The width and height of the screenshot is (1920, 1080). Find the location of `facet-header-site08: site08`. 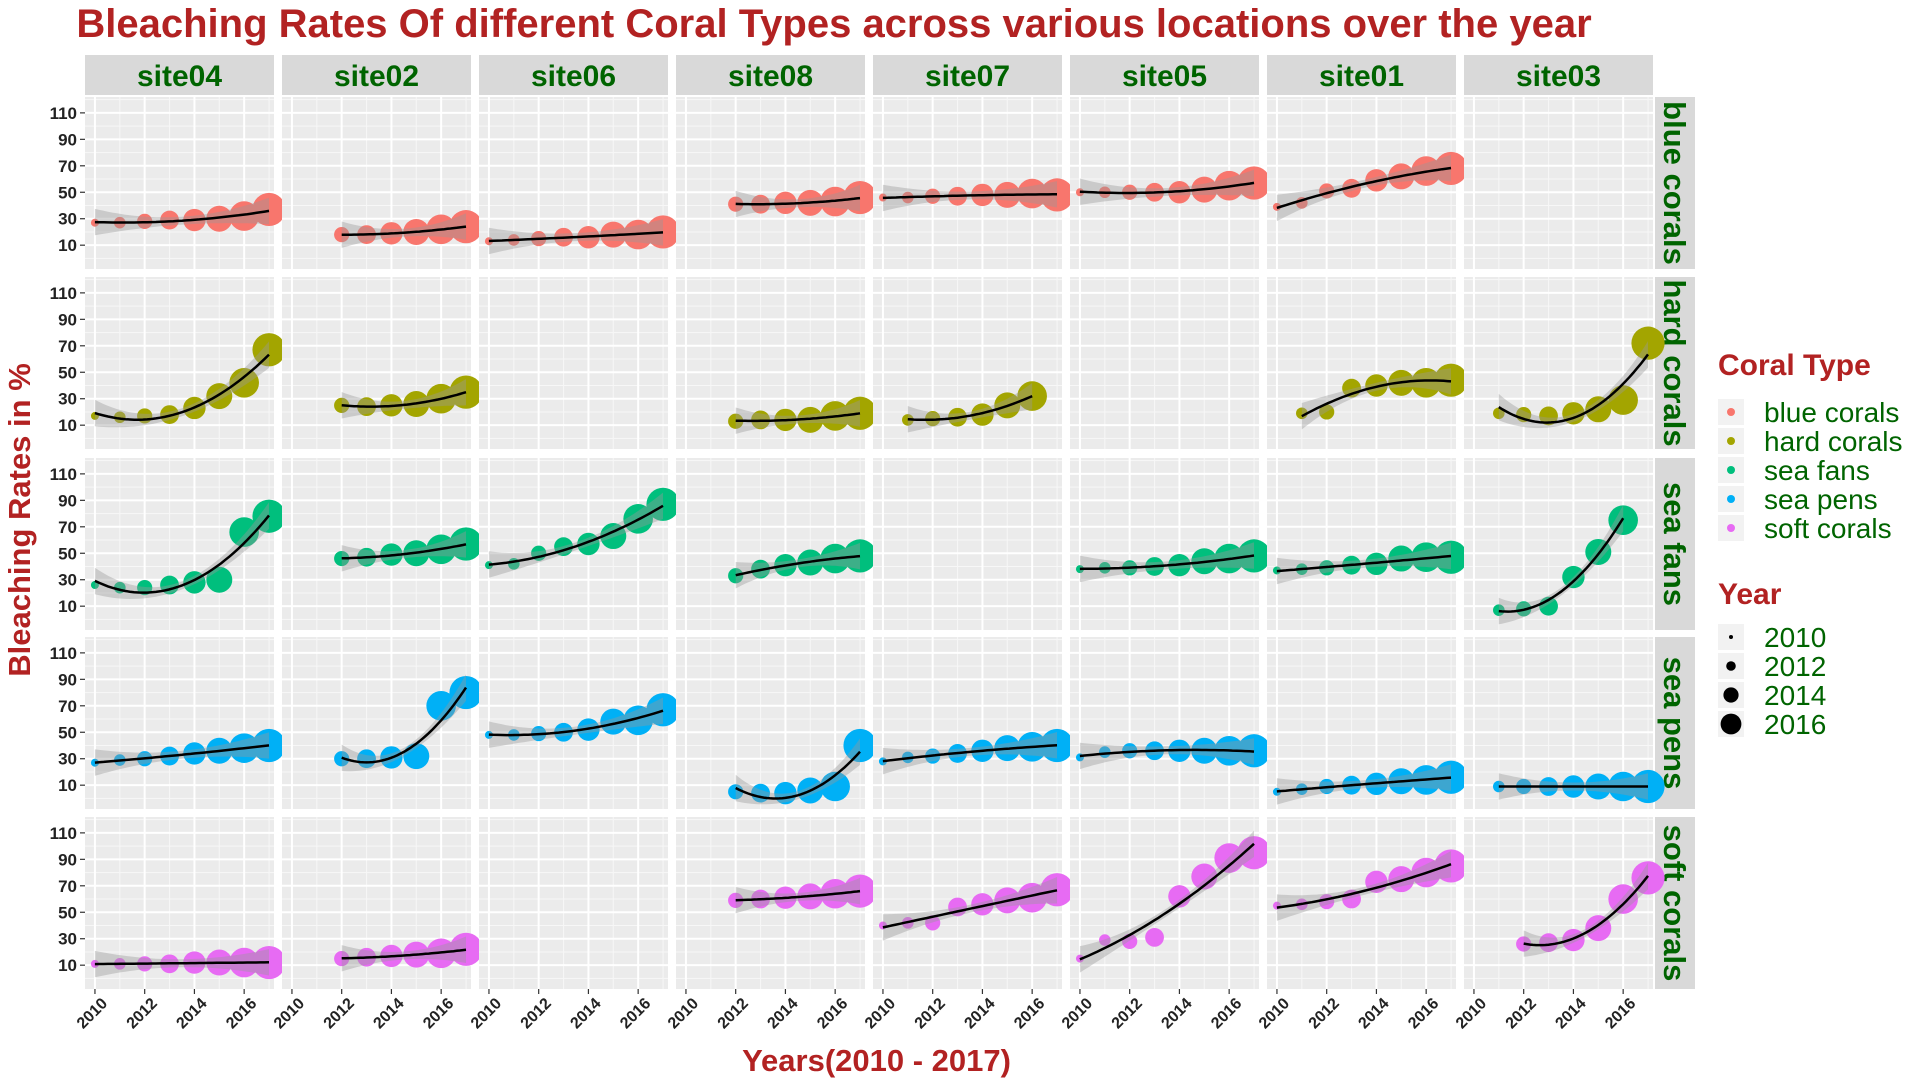

facet-header-site08: site08 is located at coordinates (770, 75).